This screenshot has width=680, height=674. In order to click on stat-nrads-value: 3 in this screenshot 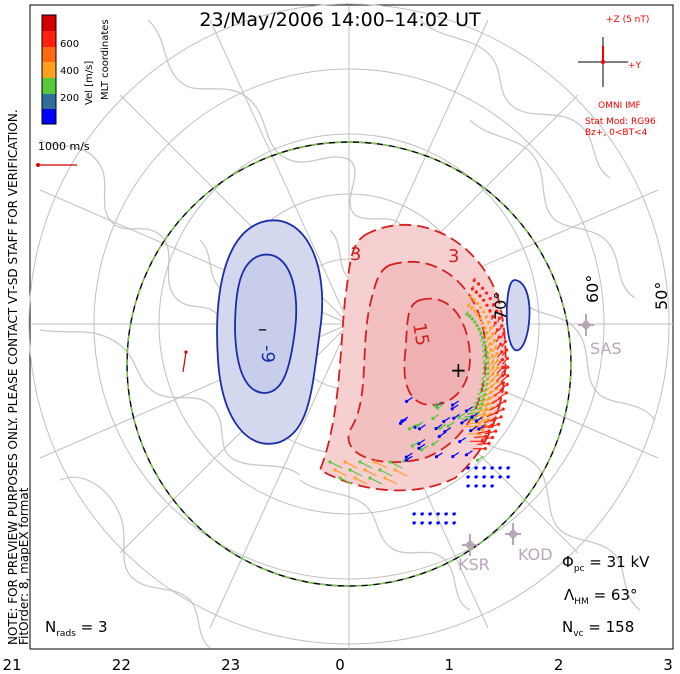, I will do `click(103, 627)`.